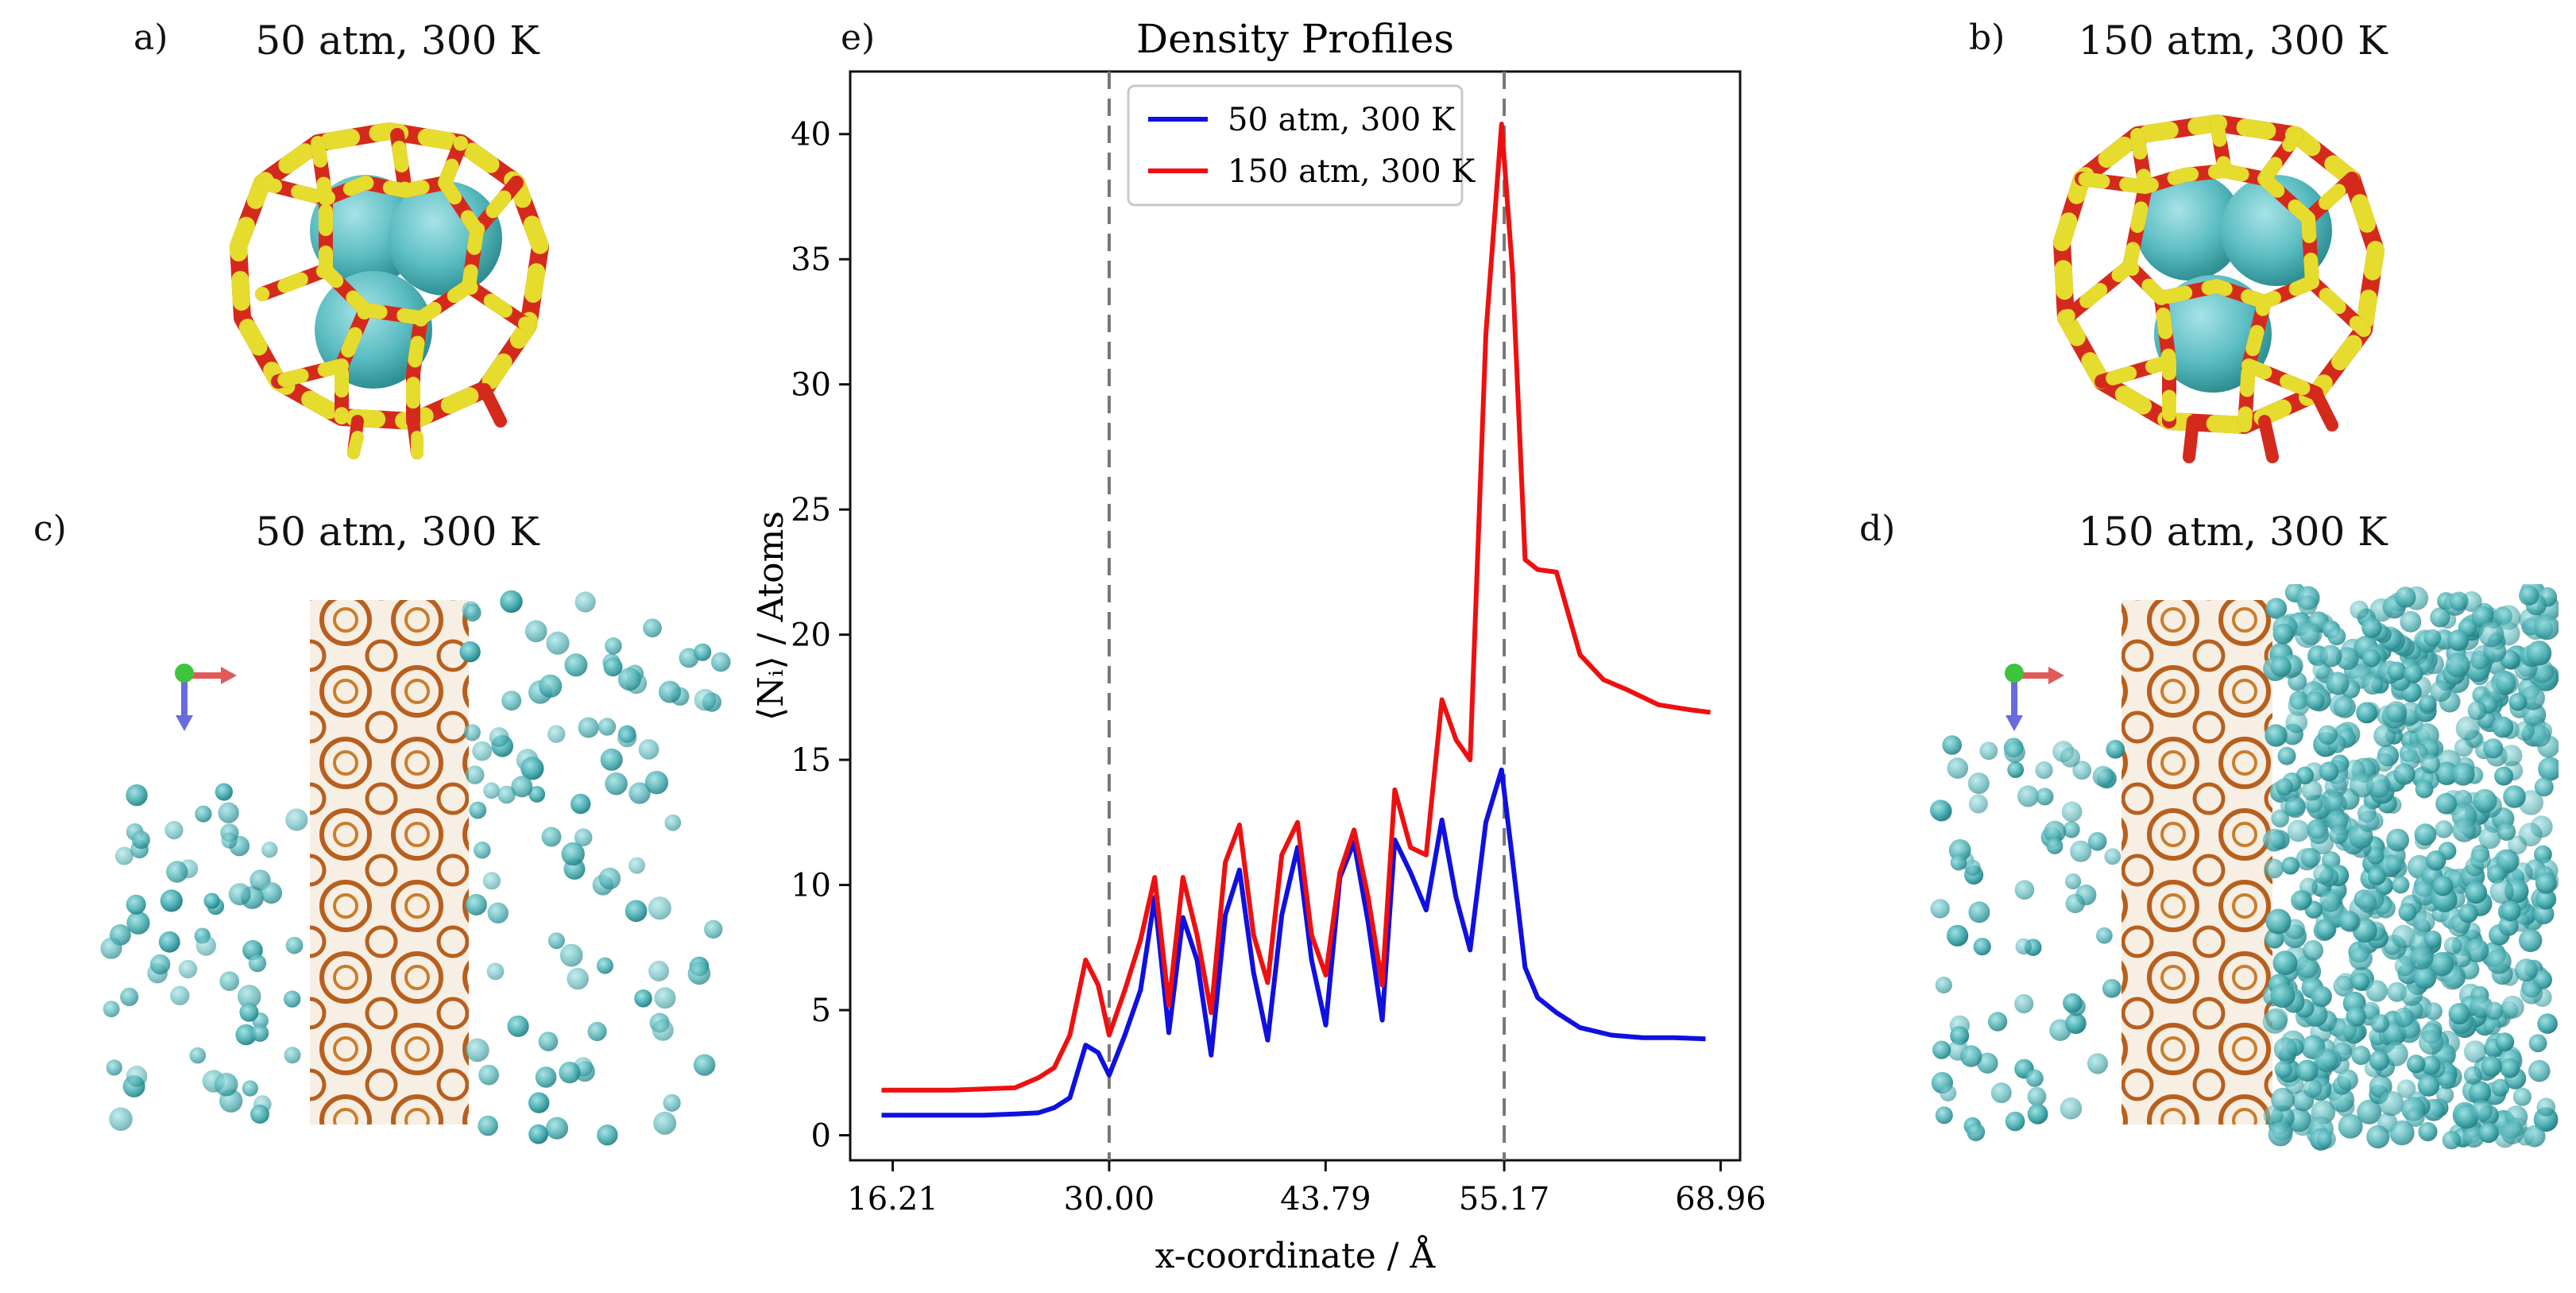 The height and width of the screenshot is (1293, 2576). Describe the element at coordinates (397, 41) in the screenshot. I see `panel-title-a: 50 atm, 300 K` at that location.